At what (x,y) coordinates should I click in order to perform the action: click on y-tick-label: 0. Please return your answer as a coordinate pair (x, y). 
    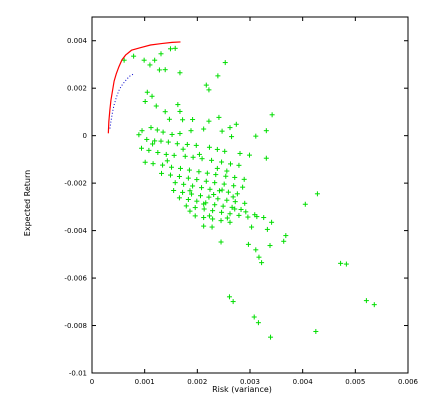
    Looking at the image, I should click on (85, 136).